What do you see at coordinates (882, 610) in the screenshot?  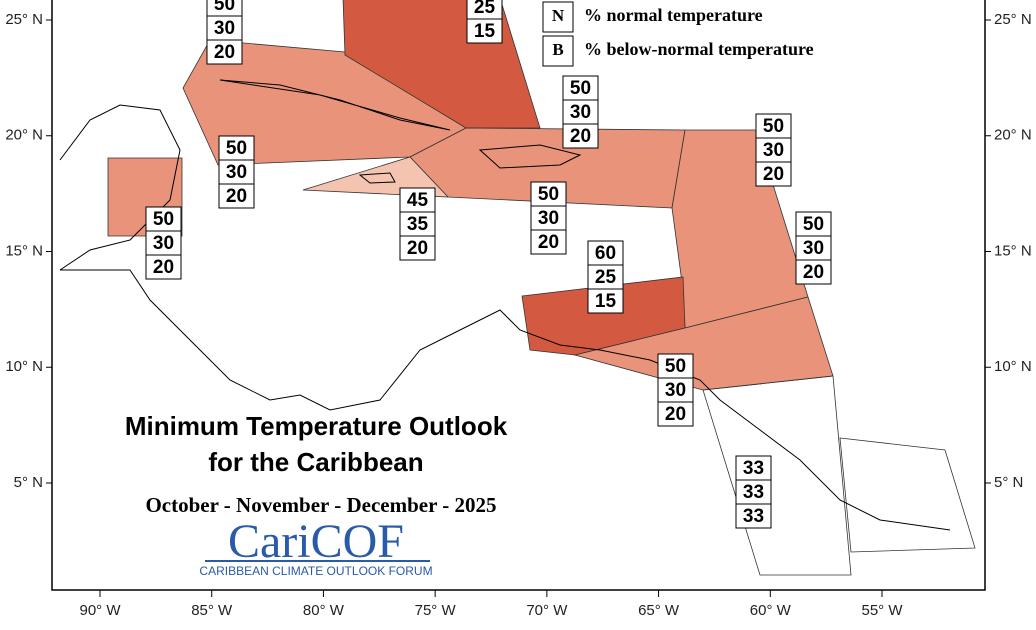 I see `lon-label: 55° W` at bounding box center [882, 610].